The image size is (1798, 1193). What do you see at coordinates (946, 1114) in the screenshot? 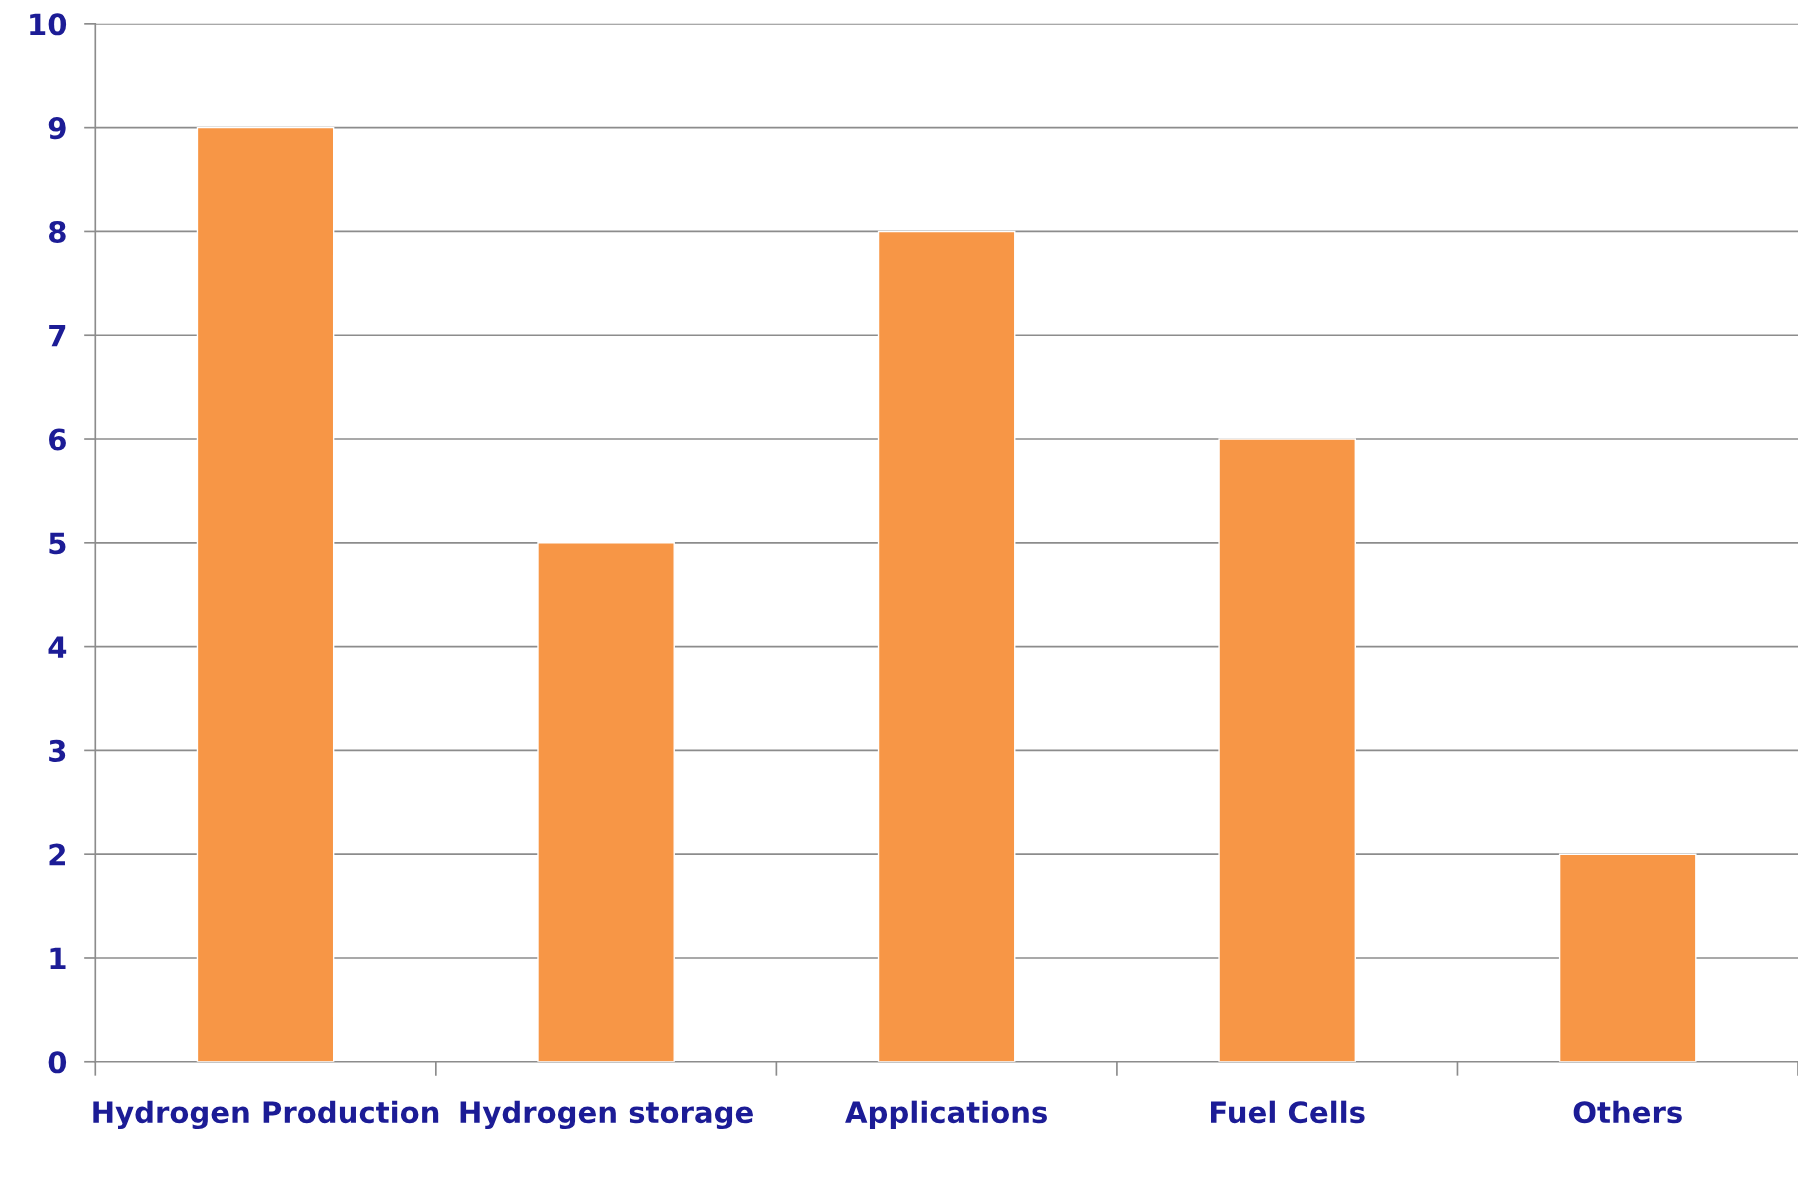
I see `x-tick-label: Applications` at bounding box center [946, 1114].